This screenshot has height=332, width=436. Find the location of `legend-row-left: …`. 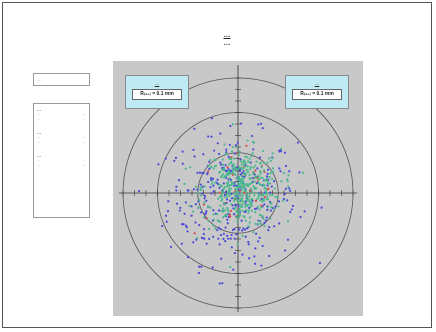

legend-row-left: … is located at coordinates (39, 114).